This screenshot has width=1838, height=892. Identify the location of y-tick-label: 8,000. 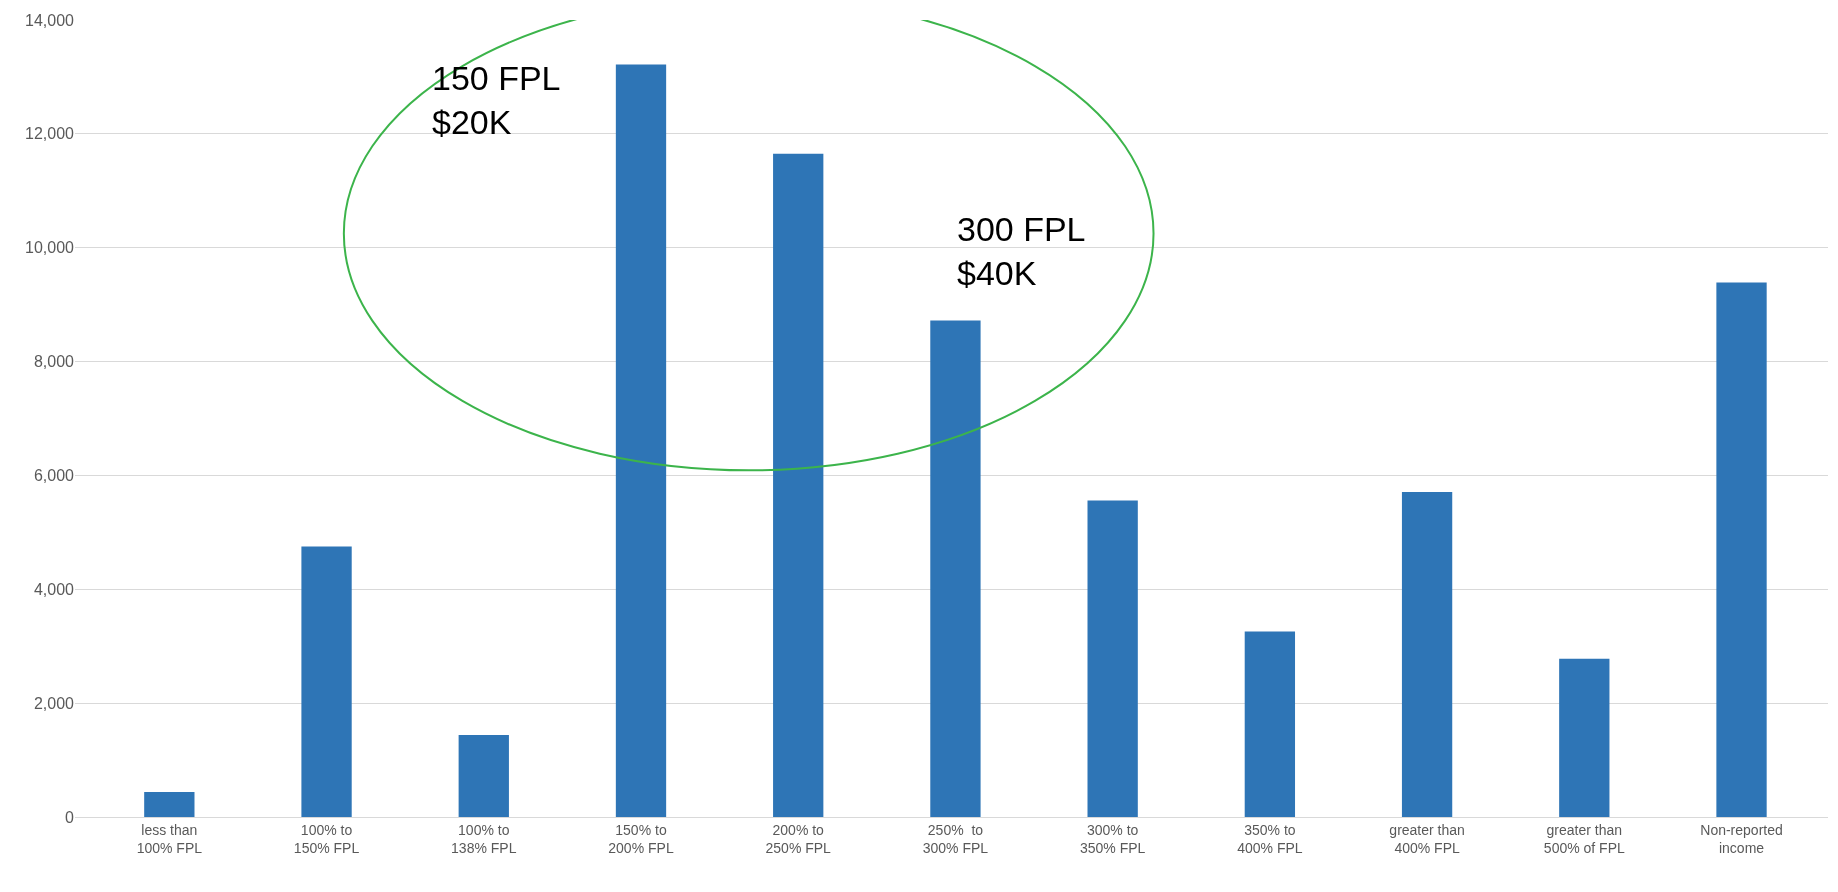
(54, 362).